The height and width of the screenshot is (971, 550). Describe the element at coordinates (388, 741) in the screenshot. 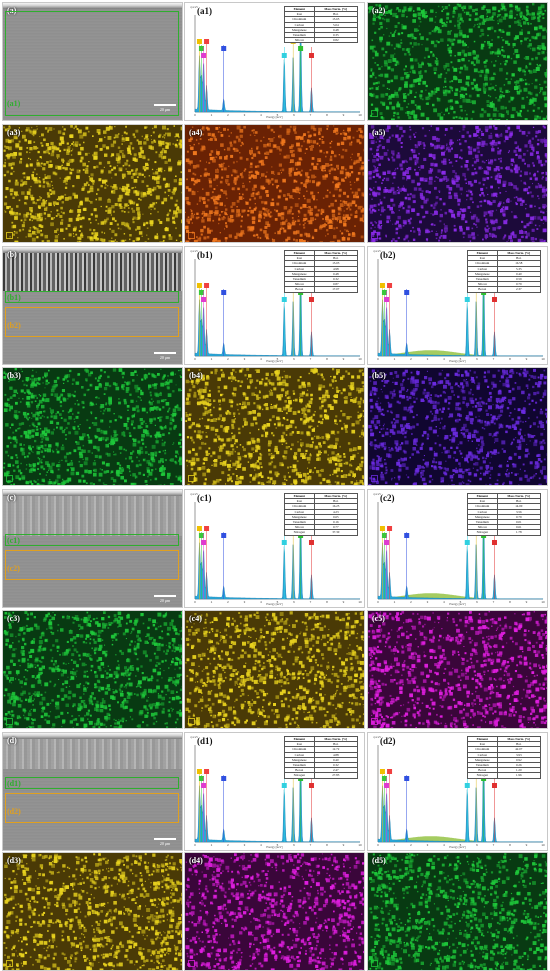

I see `panel-label: (d2)` at that location.